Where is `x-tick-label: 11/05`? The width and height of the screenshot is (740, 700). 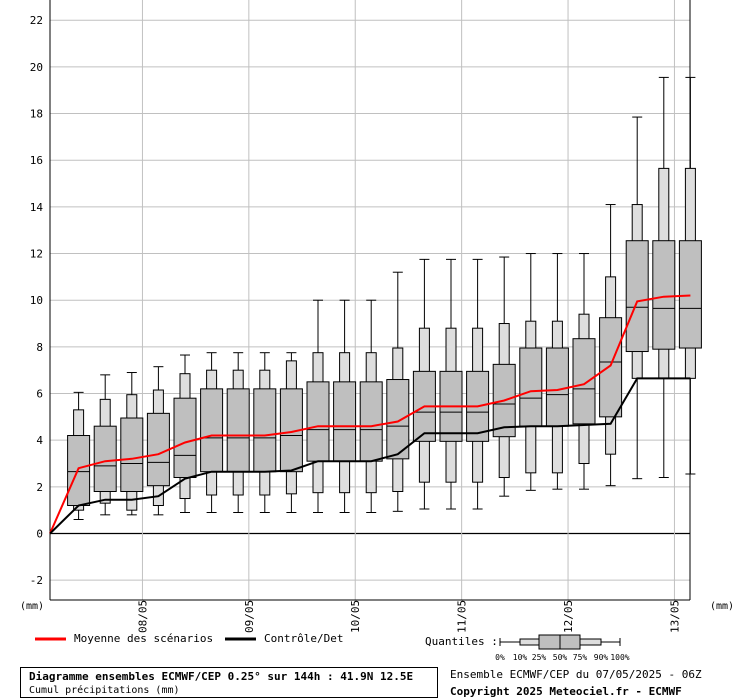
x-tick-label: 11/05 is located at coordinates (462, 616).